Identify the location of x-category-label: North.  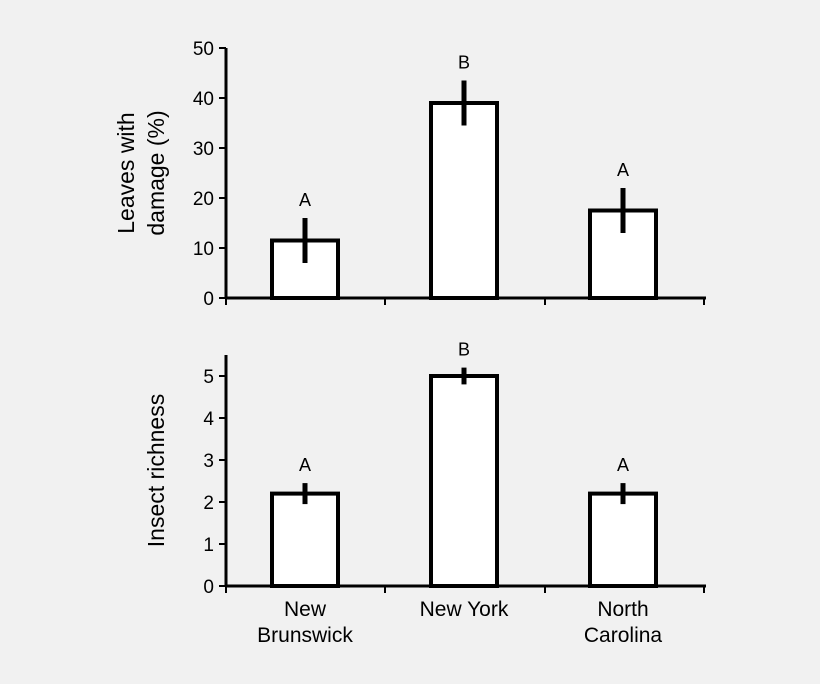
(622, 609).